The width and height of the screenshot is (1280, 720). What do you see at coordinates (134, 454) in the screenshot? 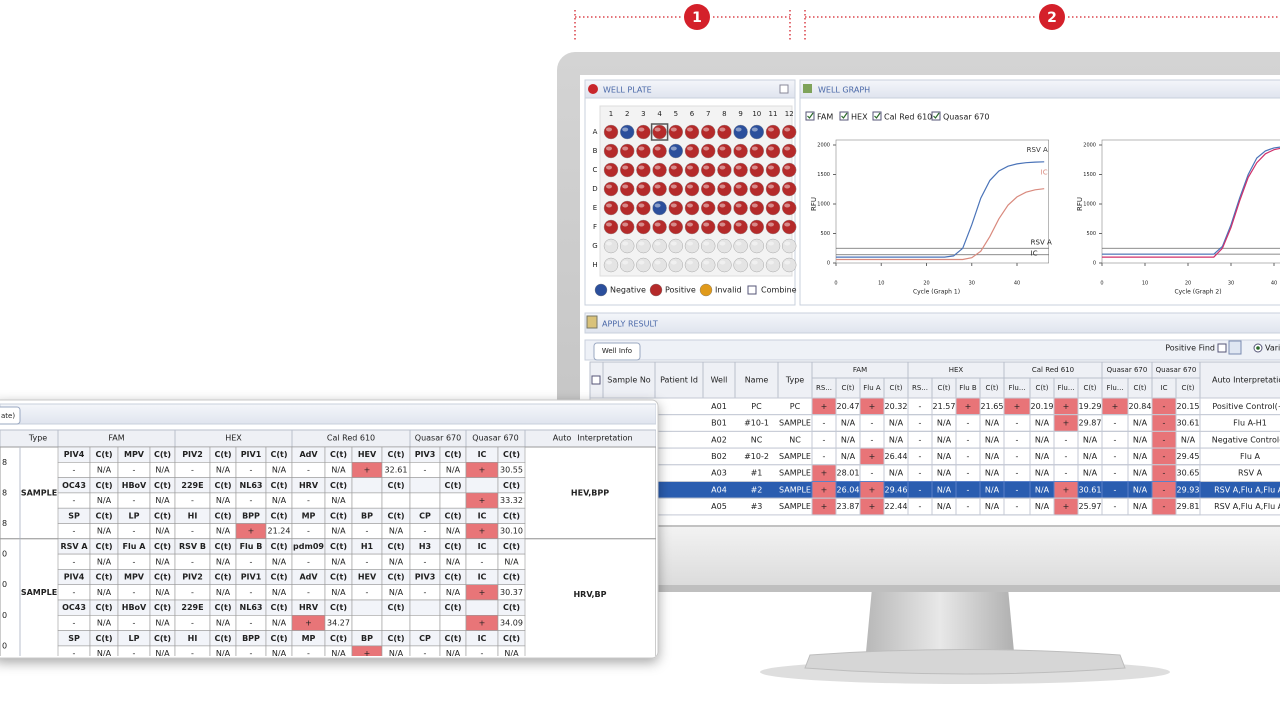
I see `detail-value: MPV` at bounding box center [134, 454].